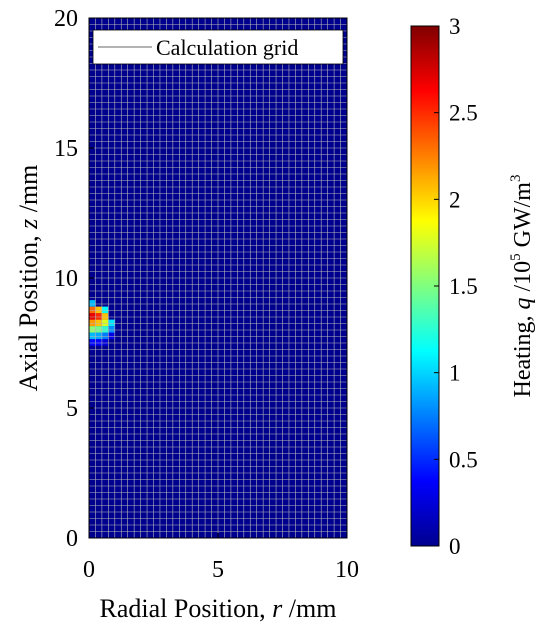 The height and width of the screenshot is (634, 550). Describe the element at coordinates (186, 608) in the screenshot. I see `x-axis-label-prefix: Radial Position,` at that location.